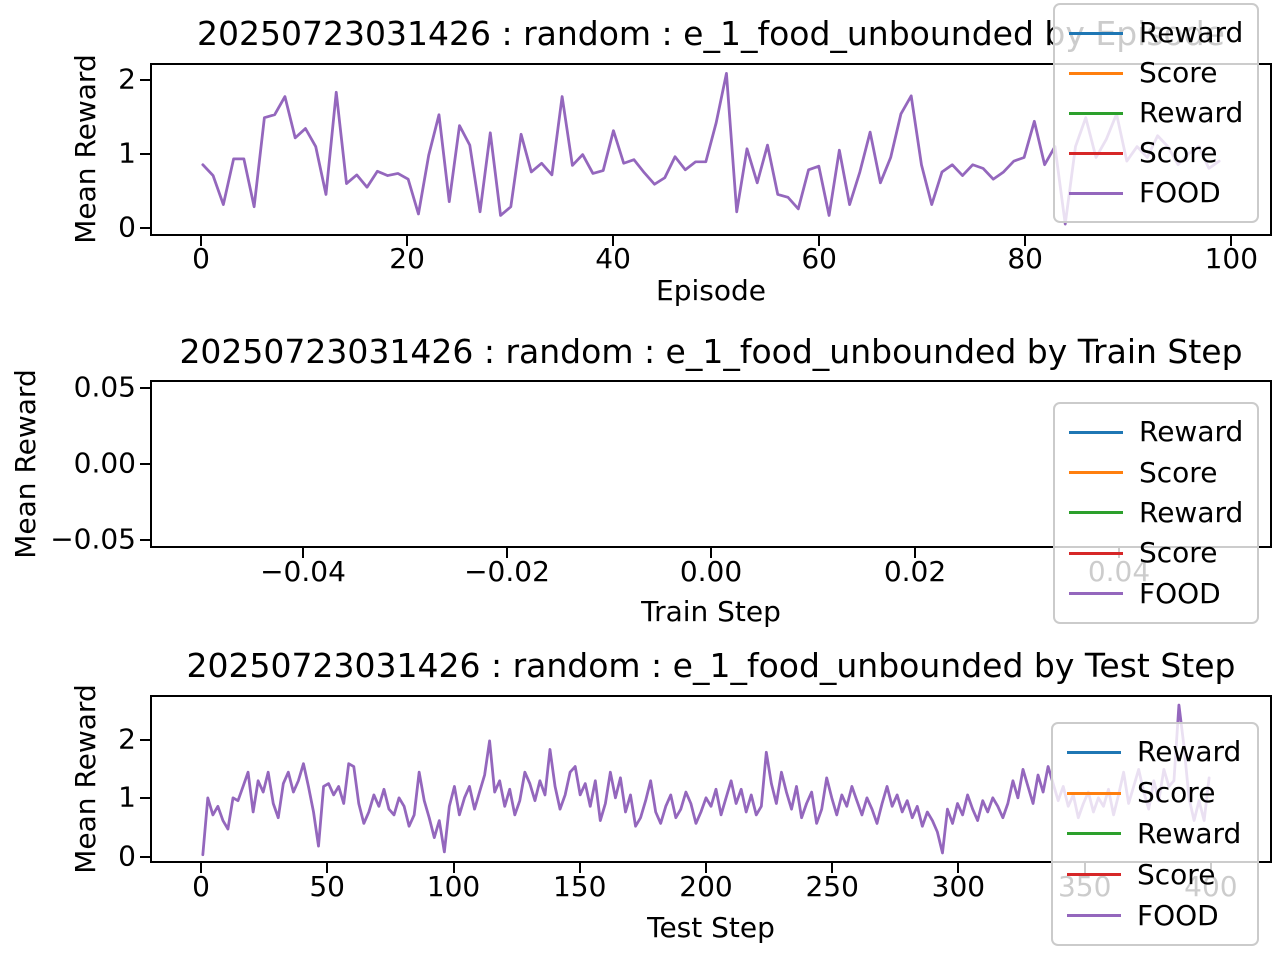 This screenshot has width=1280, height=960. What do you see at coordinates (104, 463) in the screenshot?
I see `y-tick-label: 0.00` at bounding box center [104, 463].